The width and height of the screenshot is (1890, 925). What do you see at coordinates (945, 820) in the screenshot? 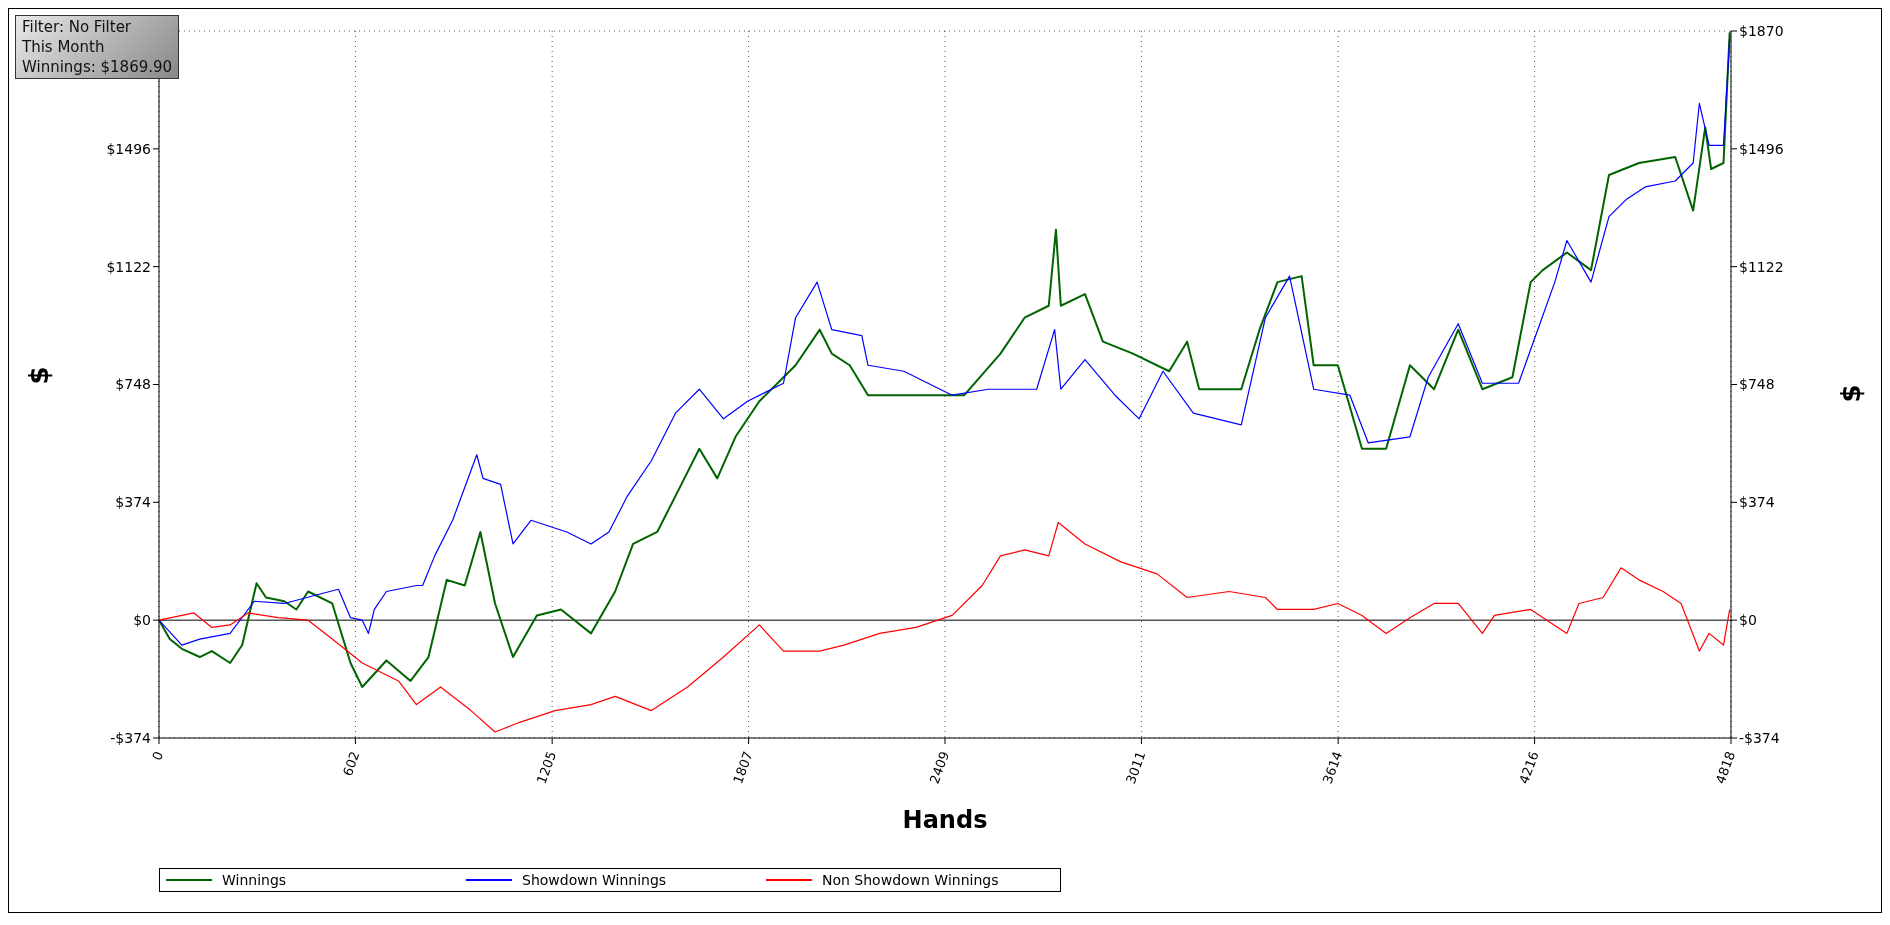
I see `x-axis-title: Hands` at bounding box center [945, 820].